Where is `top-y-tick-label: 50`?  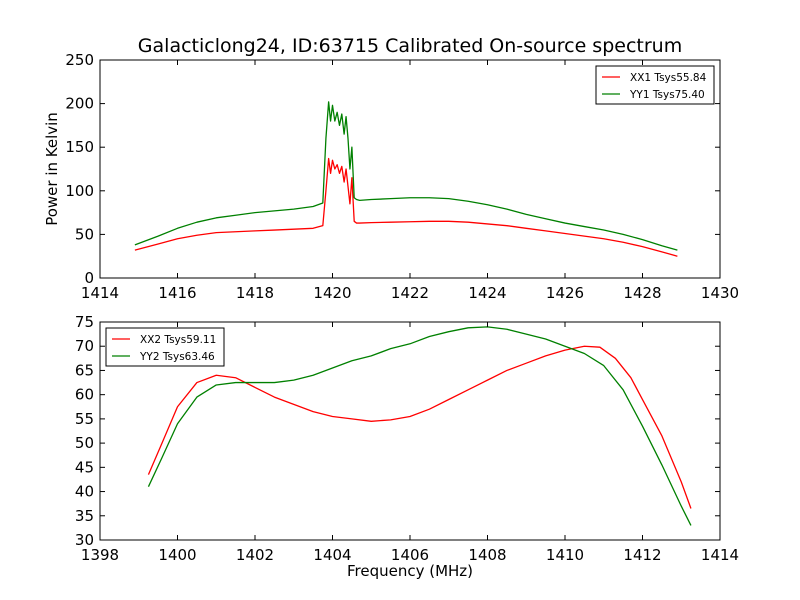
top-y-tick-label: 50 is located at coordinates (84, 234).